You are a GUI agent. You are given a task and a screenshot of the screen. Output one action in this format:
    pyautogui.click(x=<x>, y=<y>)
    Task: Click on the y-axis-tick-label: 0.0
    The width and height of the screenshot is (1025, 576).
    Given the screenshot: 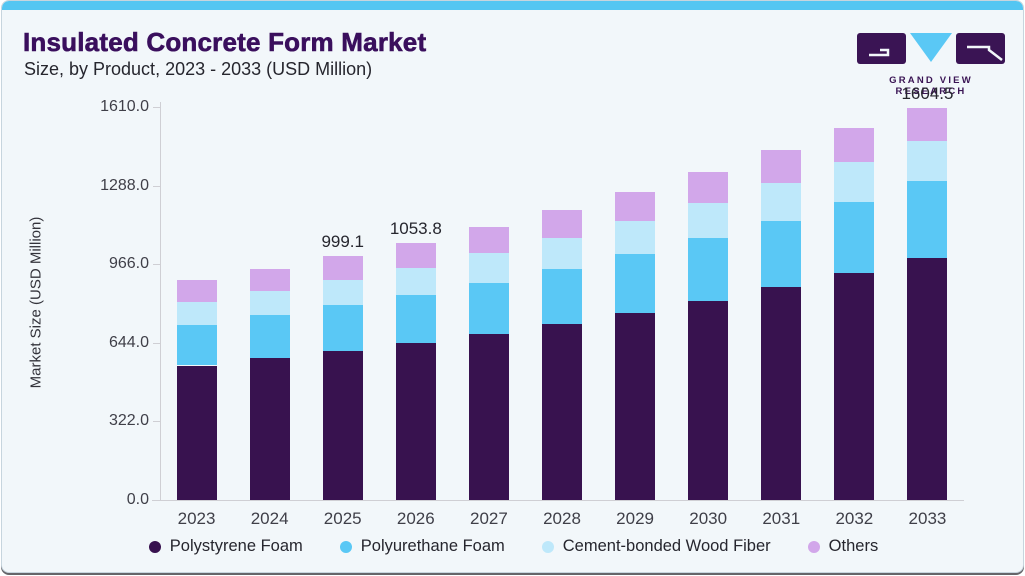 What is the action you would take?
    pyautogui.click(x=137, y=499)
    